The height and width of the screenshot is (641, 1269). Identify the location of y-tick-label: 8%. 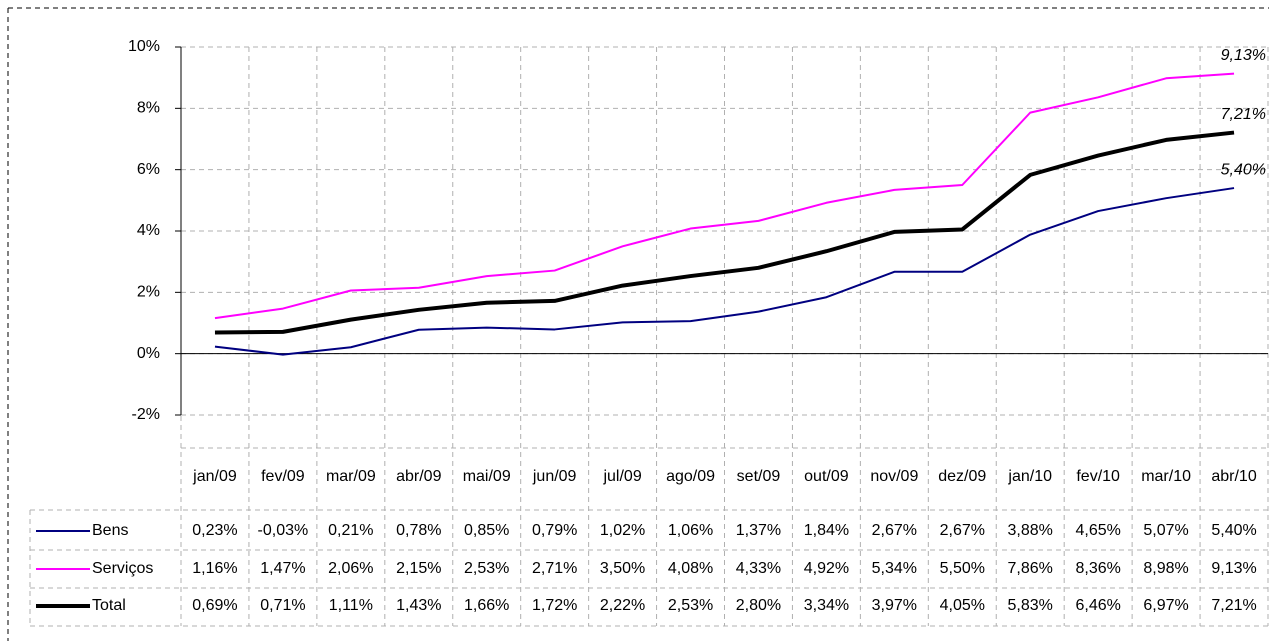
(148, 108).